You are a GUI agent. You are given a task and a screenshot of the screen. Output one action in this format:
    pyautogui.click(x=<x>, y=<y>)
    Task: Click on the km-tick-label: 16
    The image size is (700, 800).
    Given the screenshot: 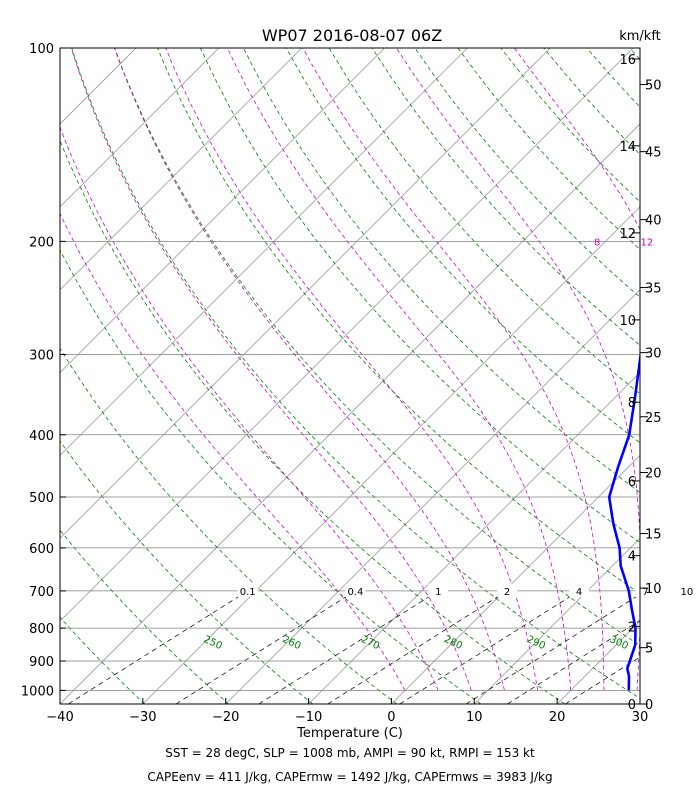 What is the action you would take?
    pyautogui.click(x=627, y=60)
    